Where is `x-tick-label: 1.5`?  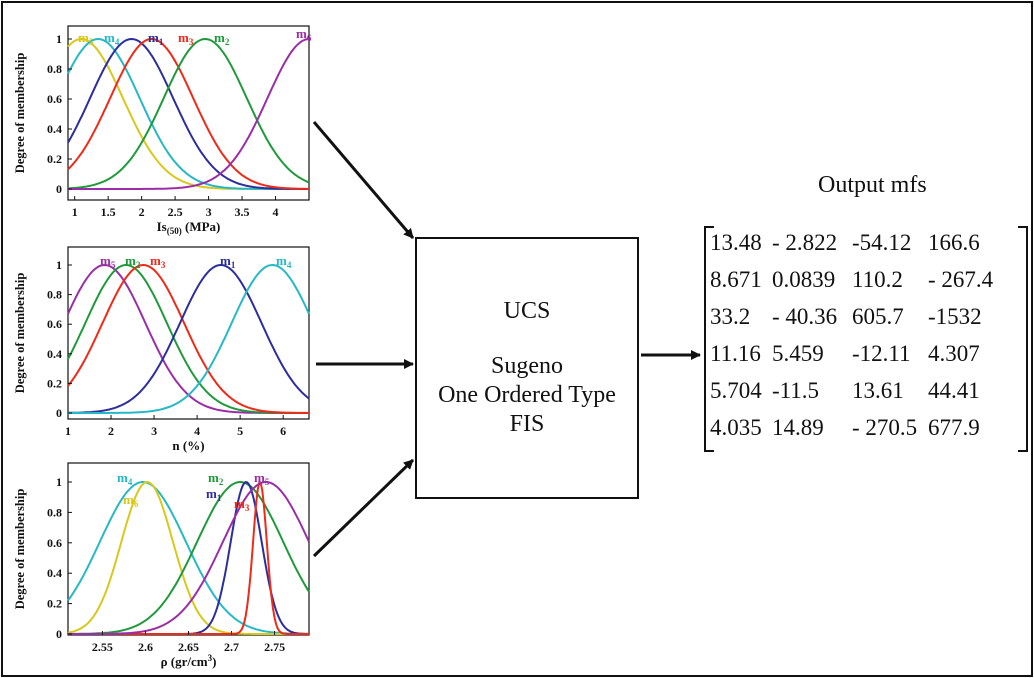
x-tick-label: 1.5 is located at coordinates (108, 212).